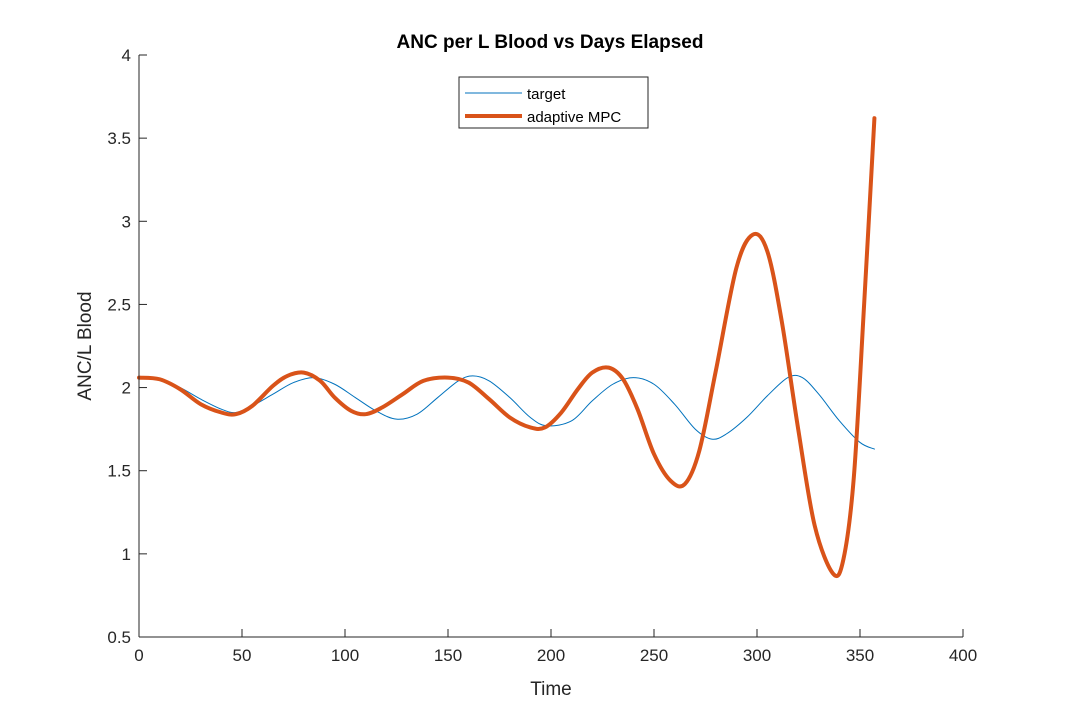 This screenshot has width=1065, height=716. Describe the element at coordinates (448, 655) in the screenshot. I see `x-tick-label: 150` at that location.